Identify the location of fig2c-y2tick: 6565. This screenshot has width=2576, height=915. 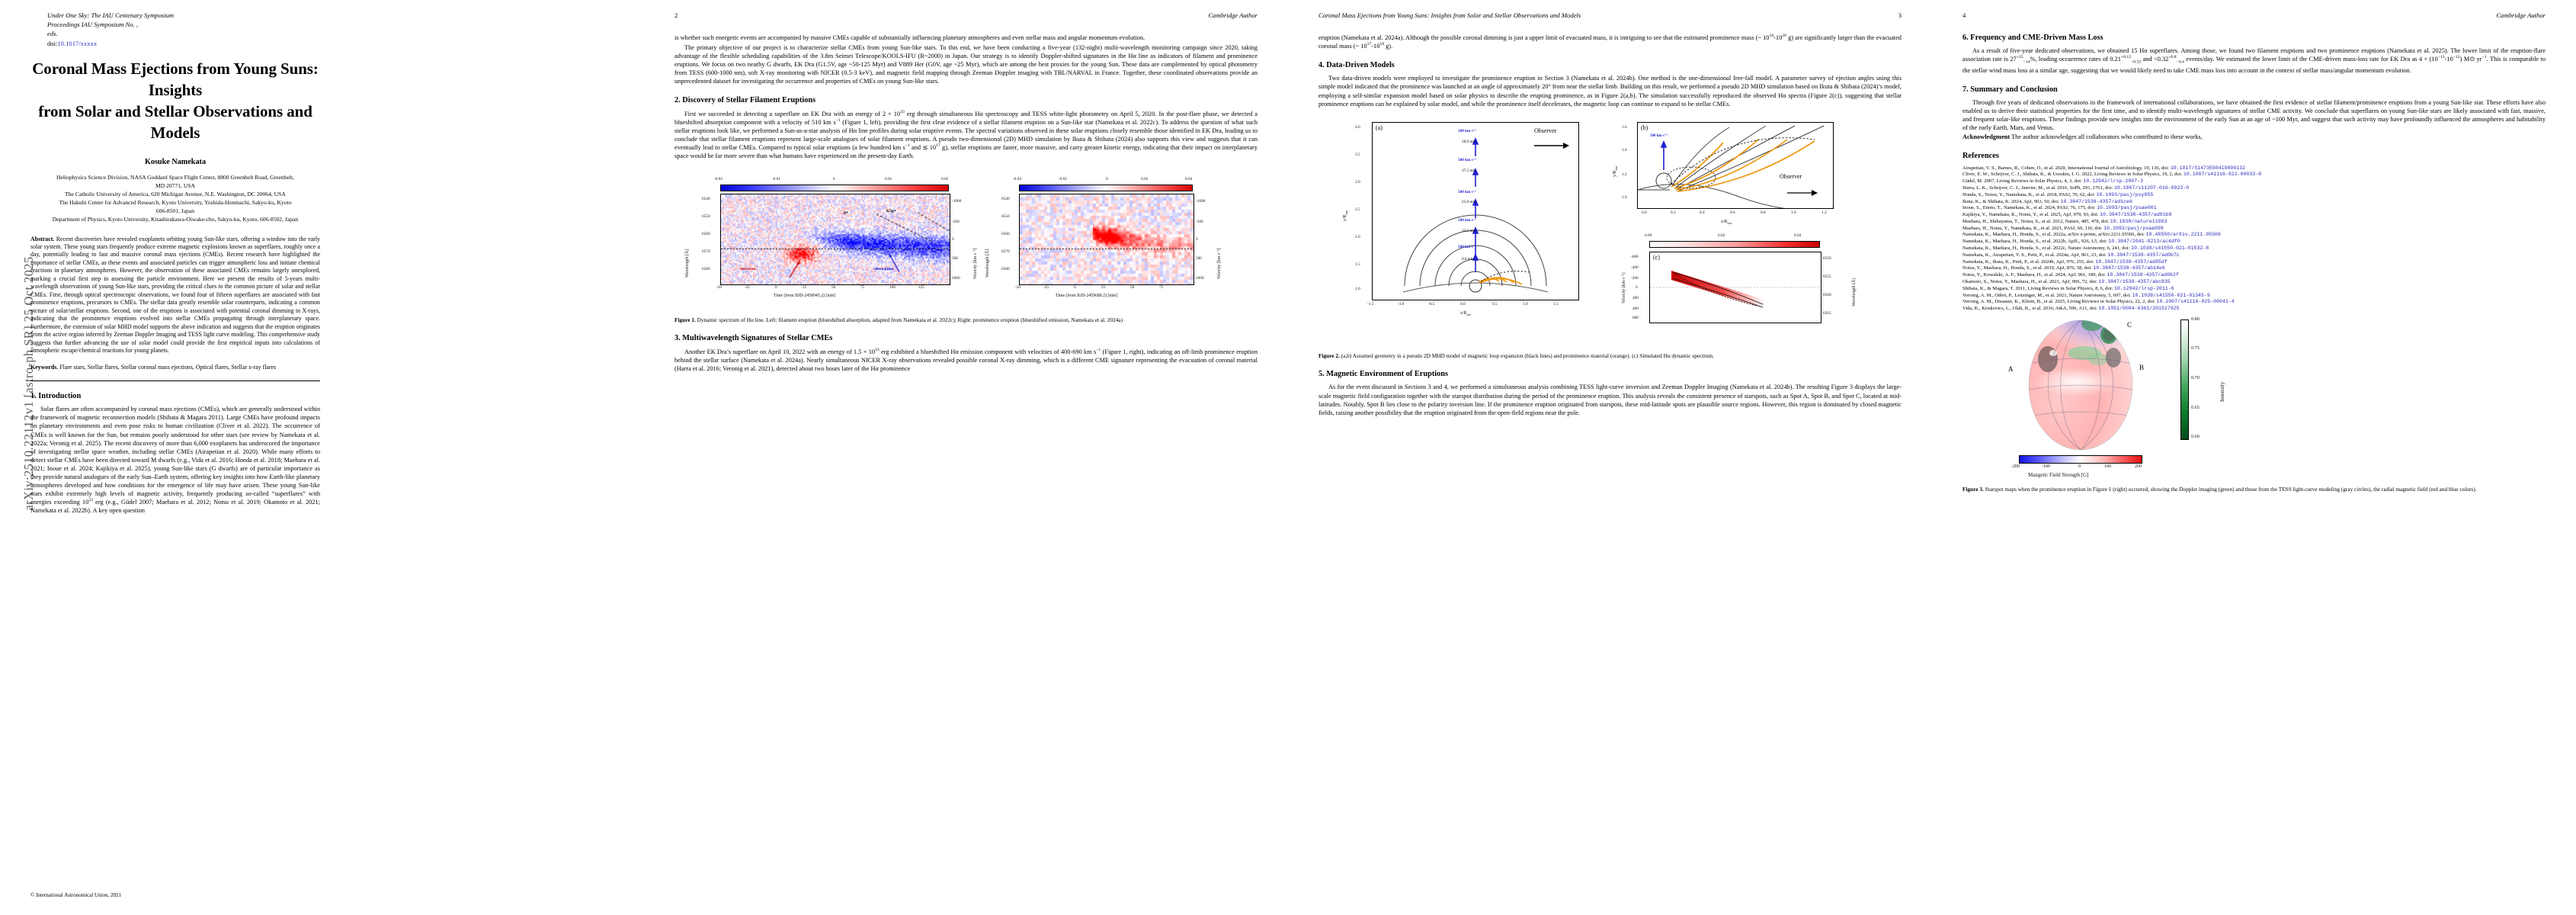
(1827, 313).